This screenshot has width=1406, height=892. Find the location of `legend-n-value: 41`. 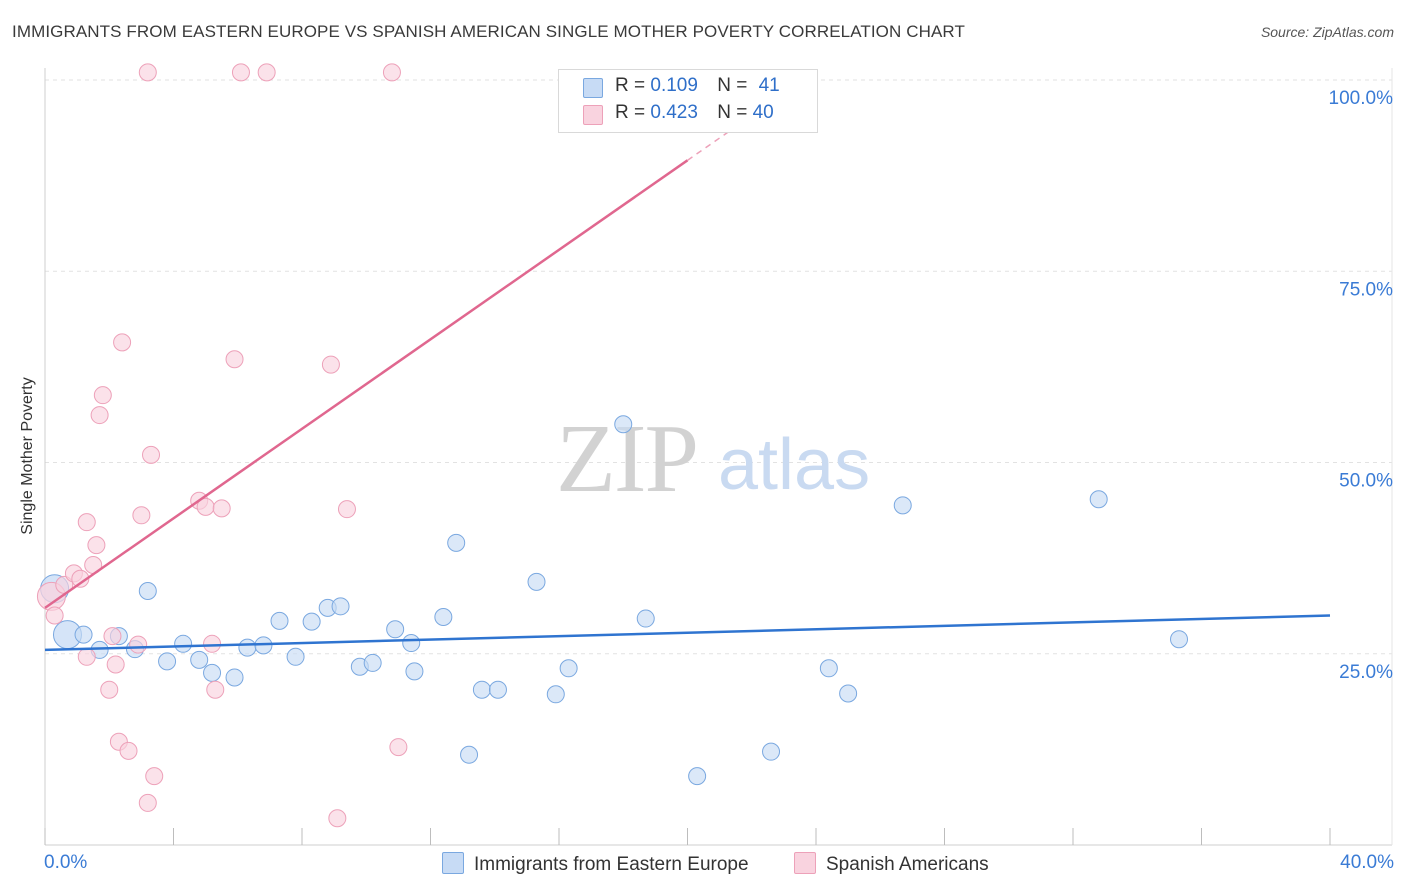

legend-n-value: 41 is located at coordinates (769, 85).